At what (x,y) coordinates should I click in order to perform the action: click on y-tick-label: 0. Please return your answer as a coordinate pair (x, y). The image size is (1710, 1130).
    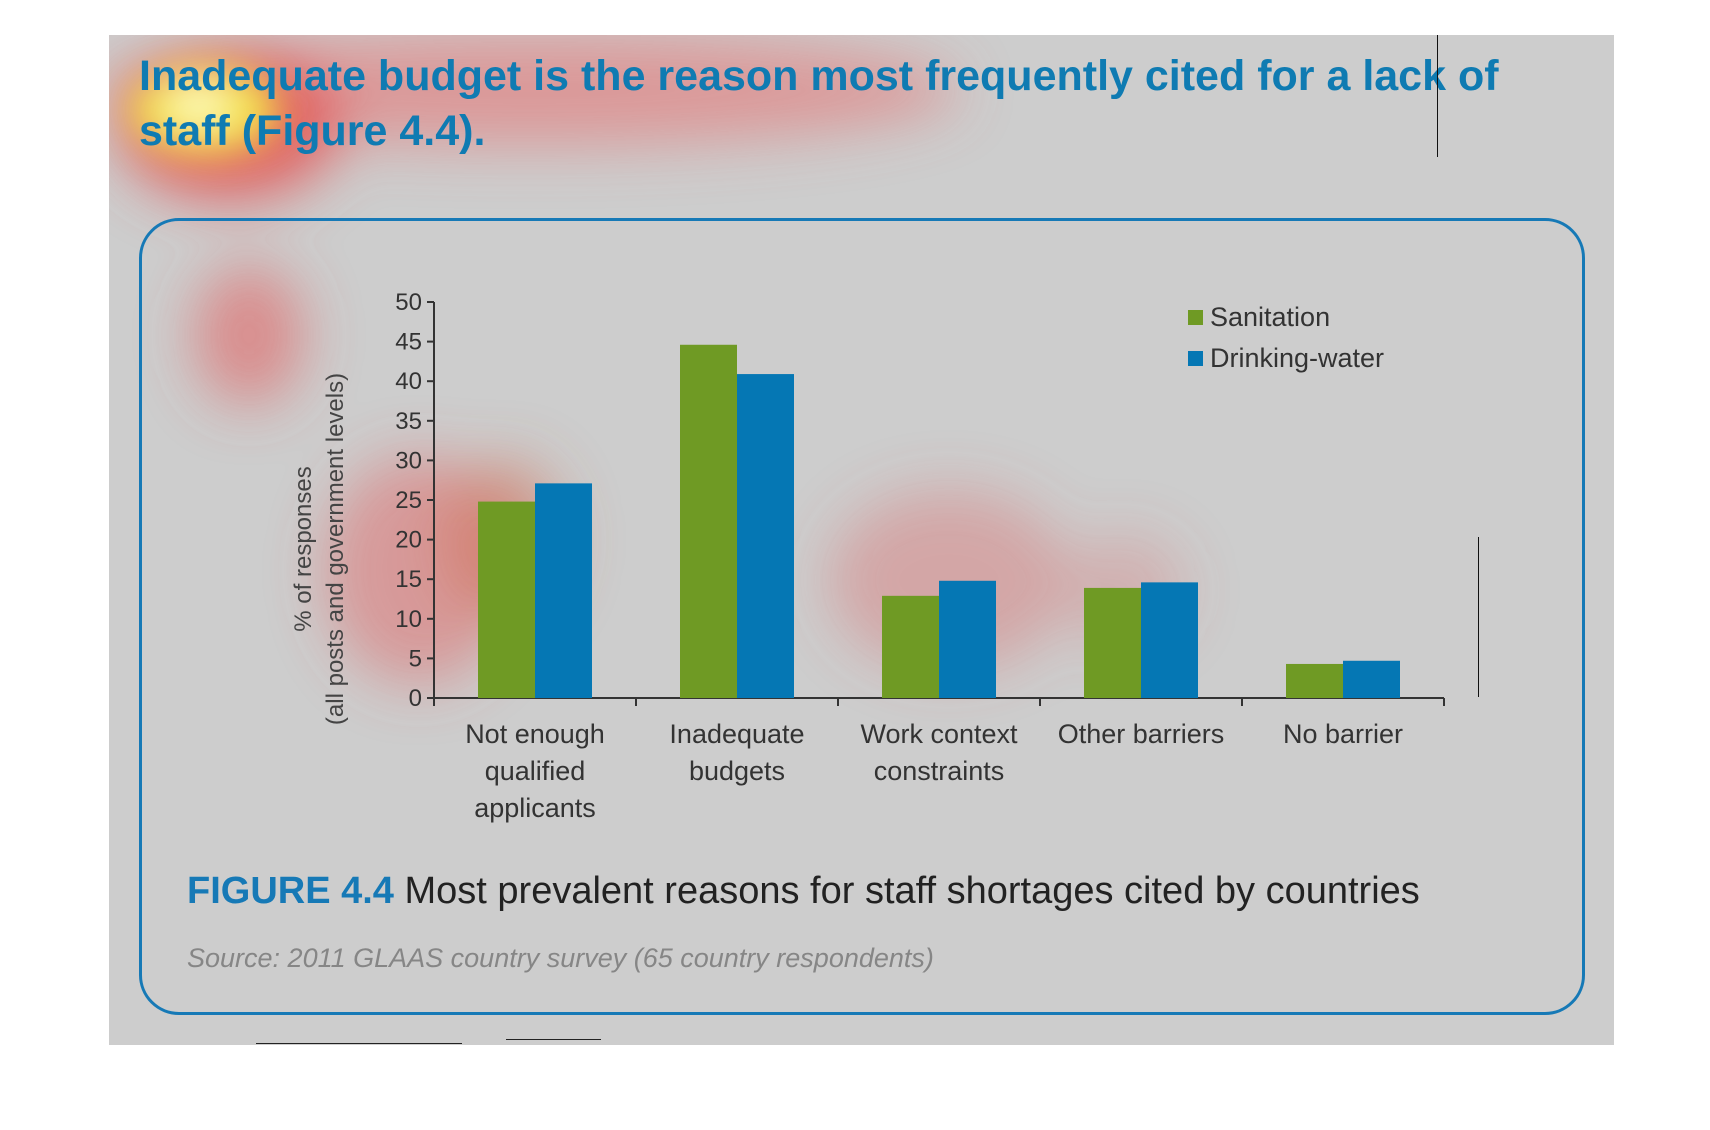
    Looking at the image, I should click on (415, 698).